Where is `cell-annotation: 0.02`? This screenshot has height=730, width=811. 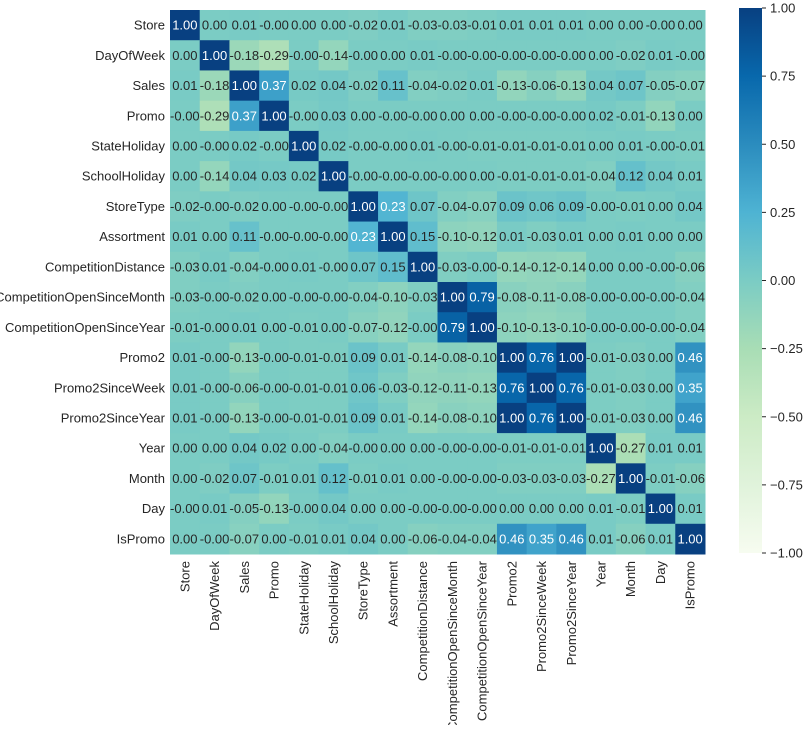
cell-annotation: 0.02 is located at coordinates (273, 448).